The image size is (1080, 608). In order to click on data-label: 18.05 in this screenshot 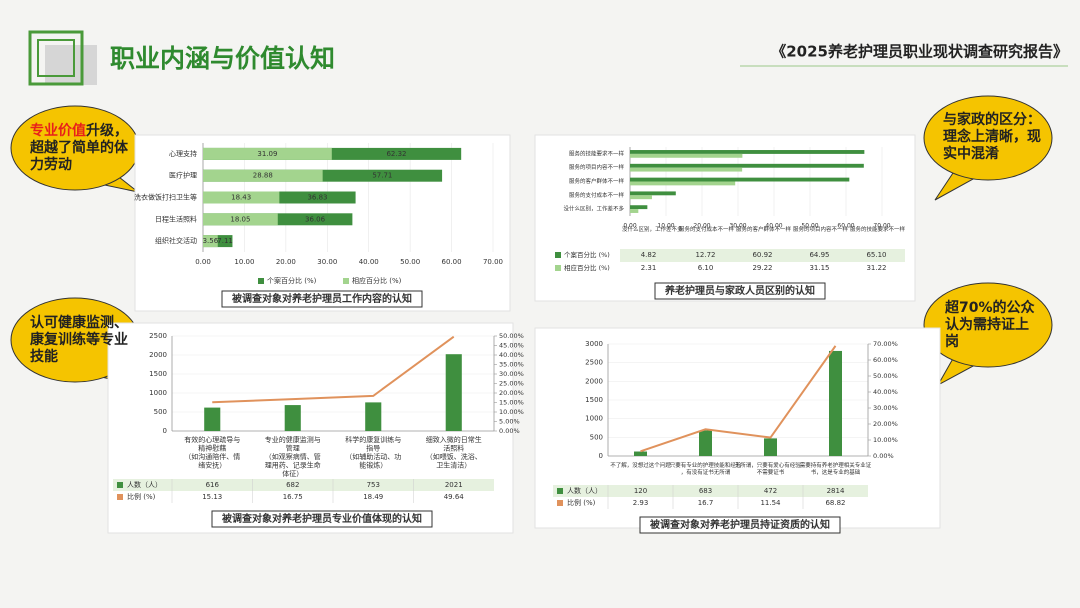, I will do `click(240, 219)`.